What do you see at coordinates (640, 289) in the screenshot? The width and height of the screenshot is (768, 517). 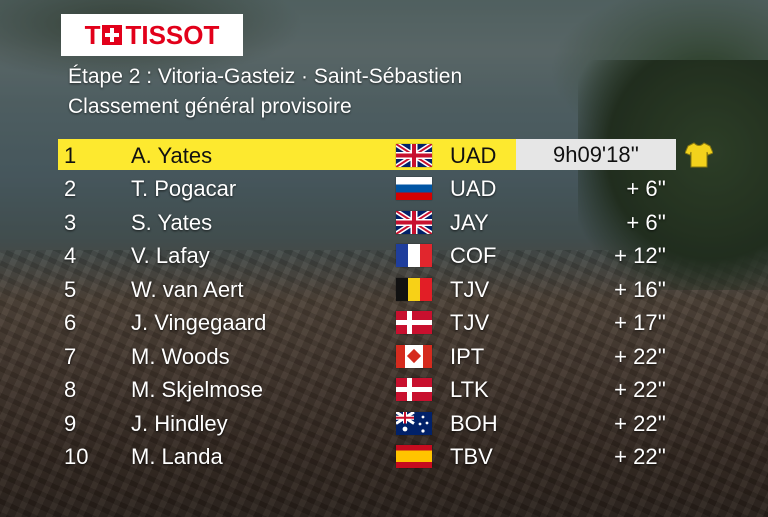 I see `time-gap: + 16''` at bounding box center [640, 289].